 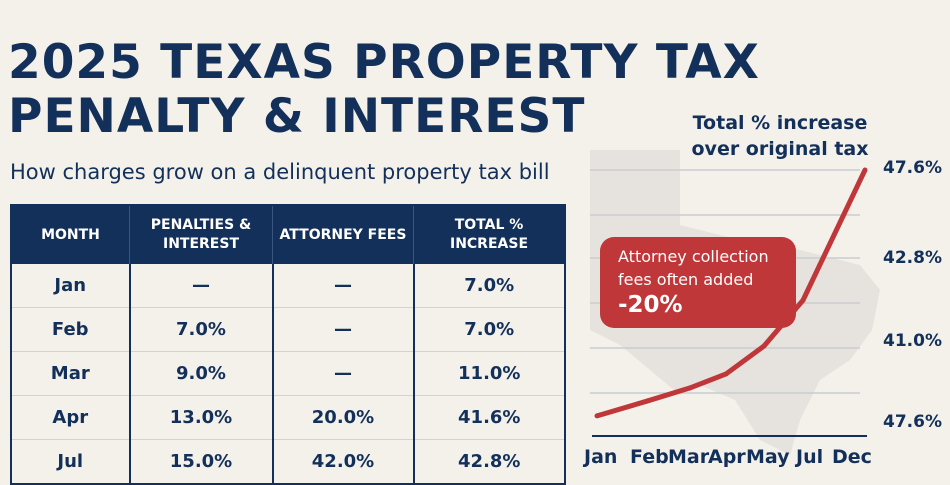 I want to click on callout-line1: Attorney collection, so click(x=693, y=256).